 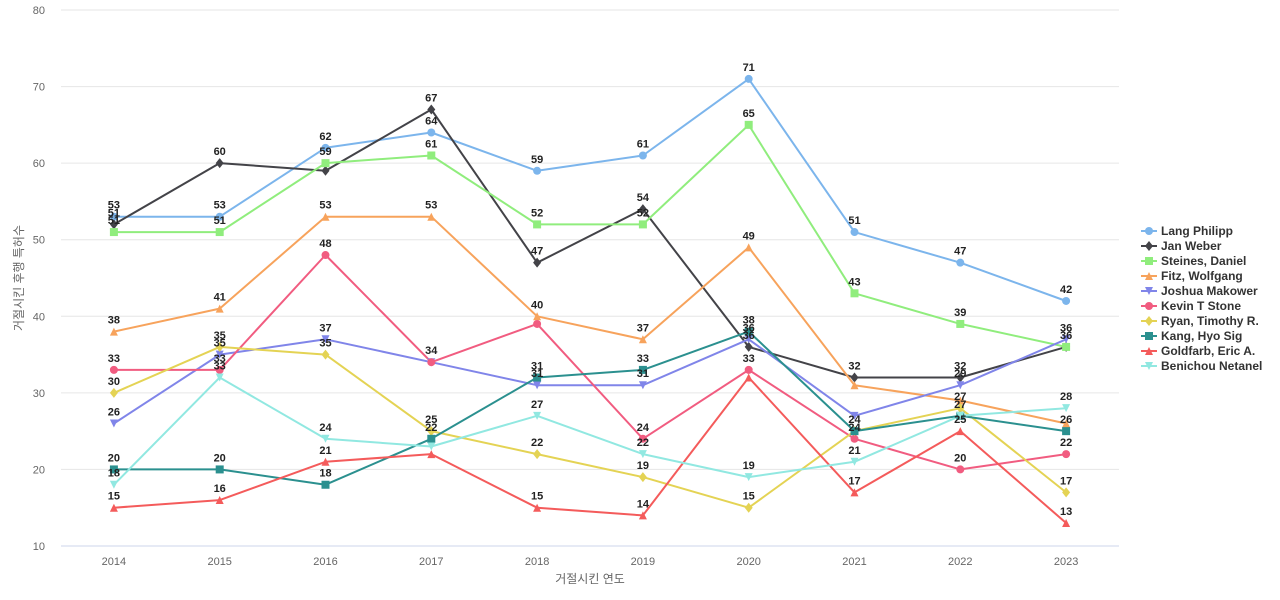 I want to click on legend-item: Benichou Netanel, so click(x=1201, y=366).